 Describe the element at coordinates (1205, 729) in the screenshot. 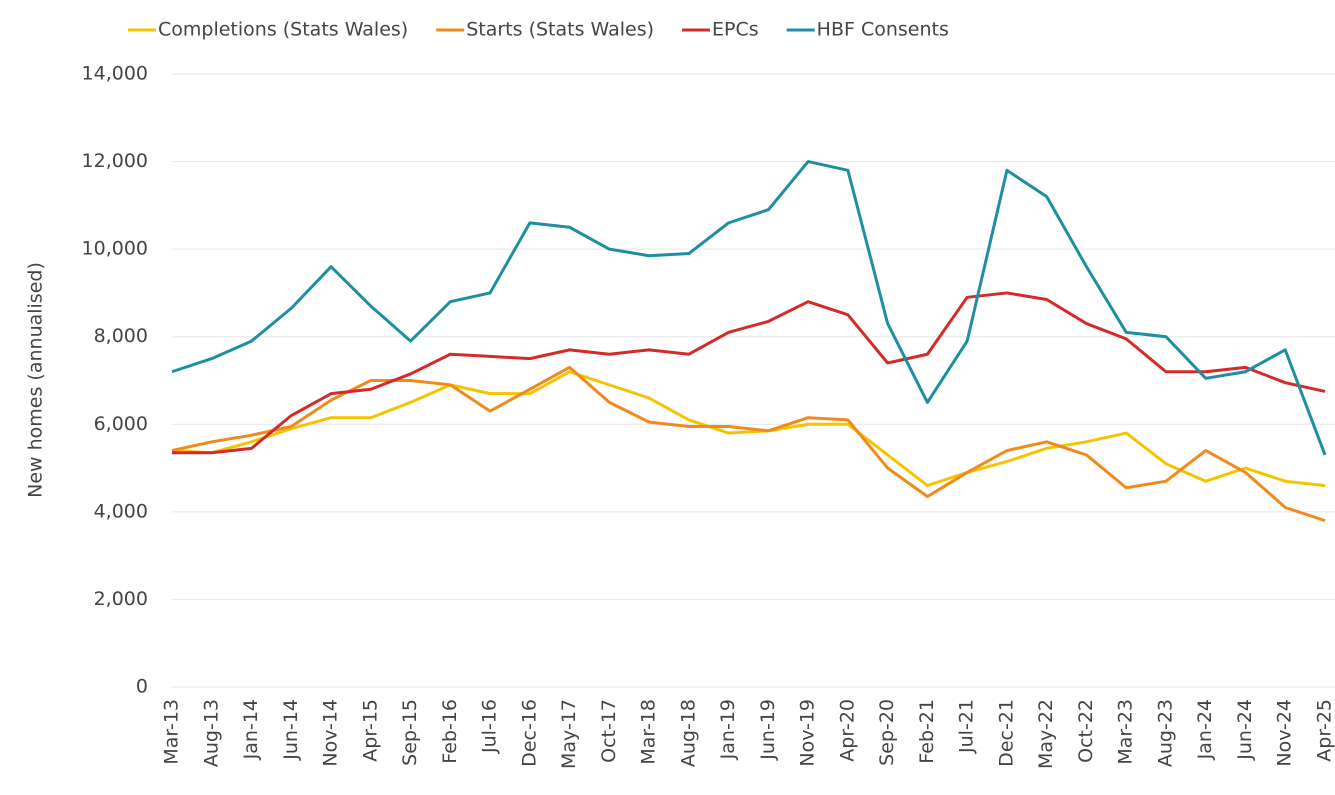

I see `x-tick-label: Jan-24` at that location.